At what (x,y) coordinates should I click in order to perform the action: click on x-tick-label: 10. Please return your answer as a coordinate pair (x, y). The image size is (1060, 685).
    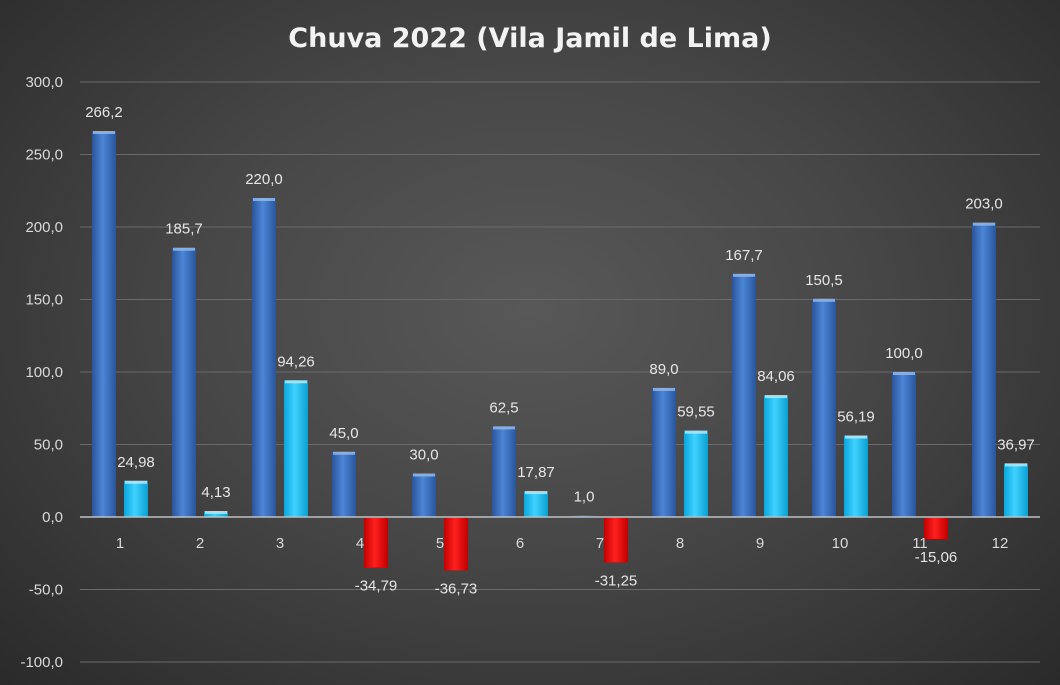
    Looking at the image, I should click on (840, 543).